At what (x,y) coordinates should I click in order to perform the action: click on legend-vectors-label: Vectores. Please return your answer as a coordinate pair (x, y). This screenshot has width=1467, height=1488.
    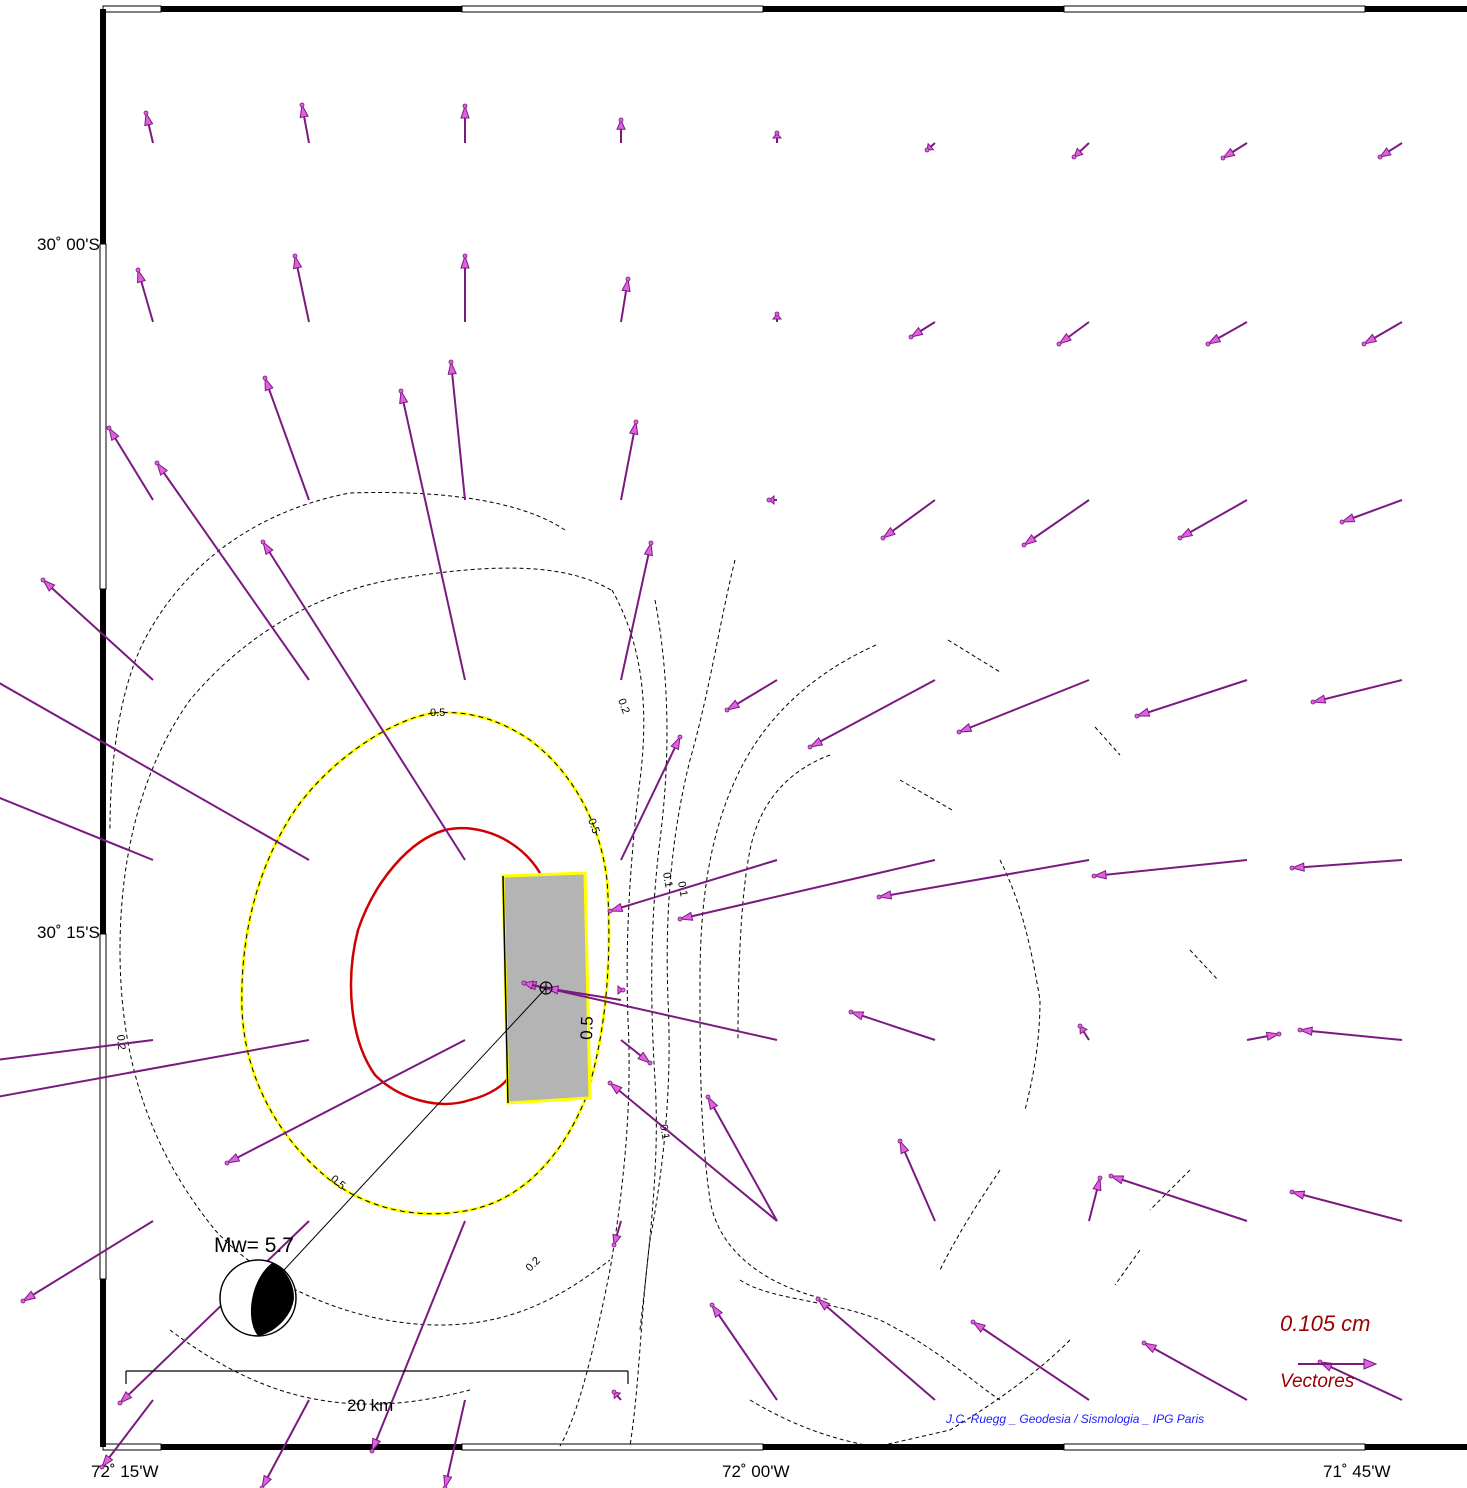
    Looking at the image, I should click on (1317, 1381).